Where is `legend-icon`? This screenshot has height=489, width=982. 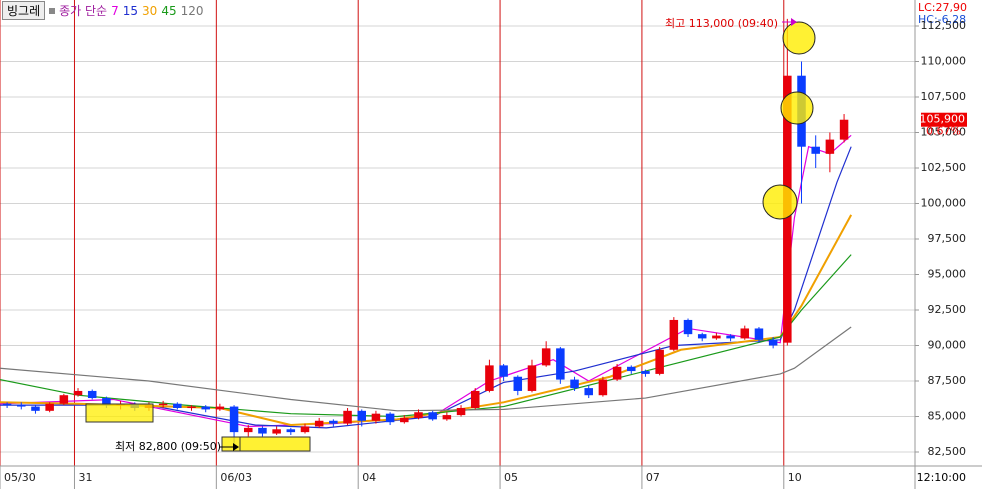
legend-icon is located at coordinates (52, 10).